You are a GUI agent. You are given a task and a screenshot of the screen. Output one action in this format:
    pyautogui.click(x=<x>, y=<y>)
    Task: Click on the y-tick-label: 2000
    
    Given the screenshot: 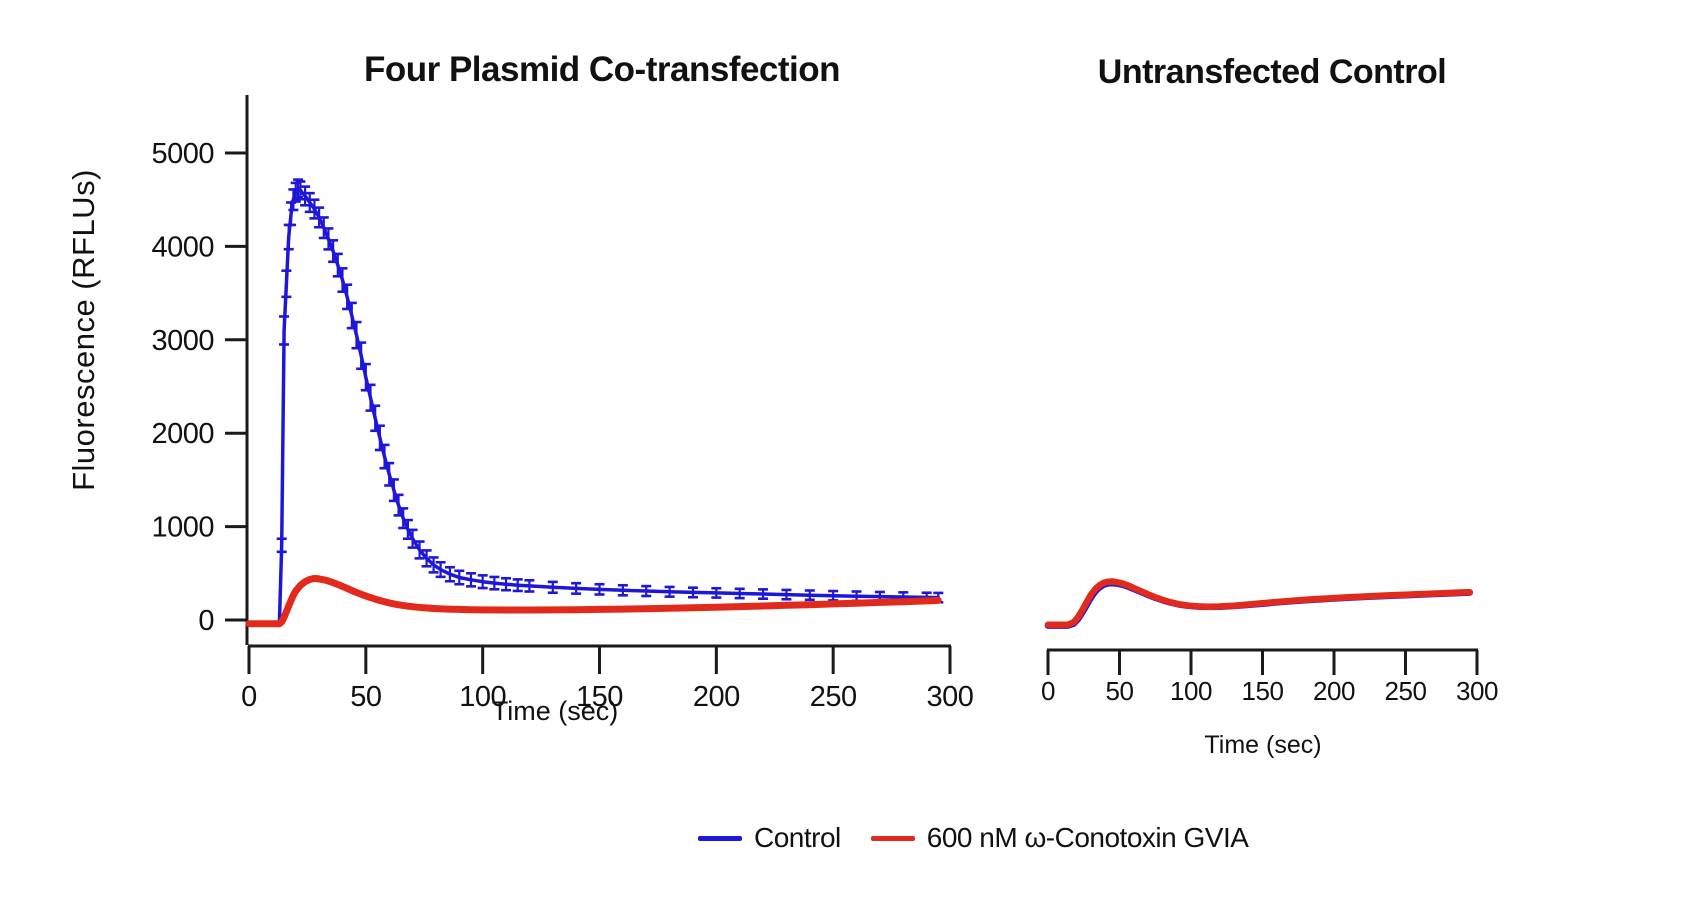 What is the action you would take?
    pyautogui.click(x=182, y=434)
    